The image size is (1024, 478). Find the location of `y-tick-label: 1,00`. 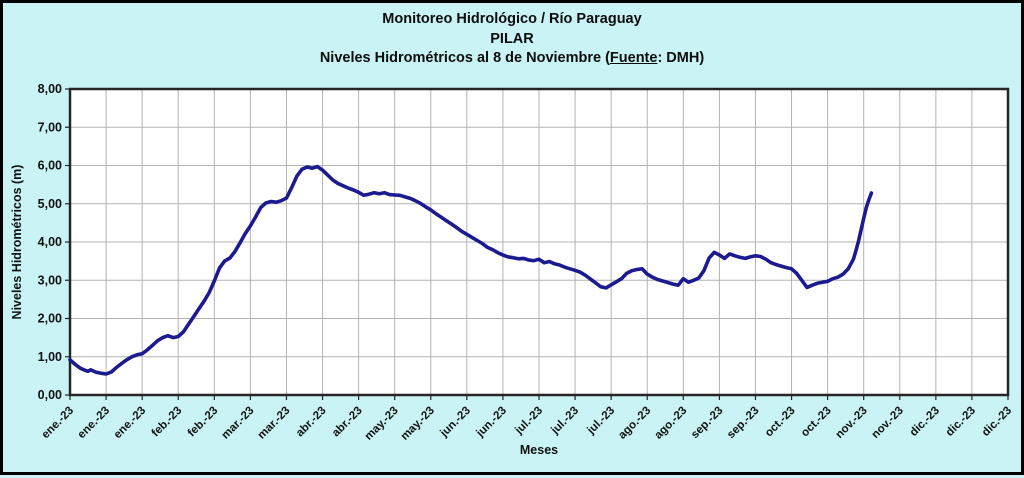

y-tick-label: 1,00 is located at coordinates (50, 357).